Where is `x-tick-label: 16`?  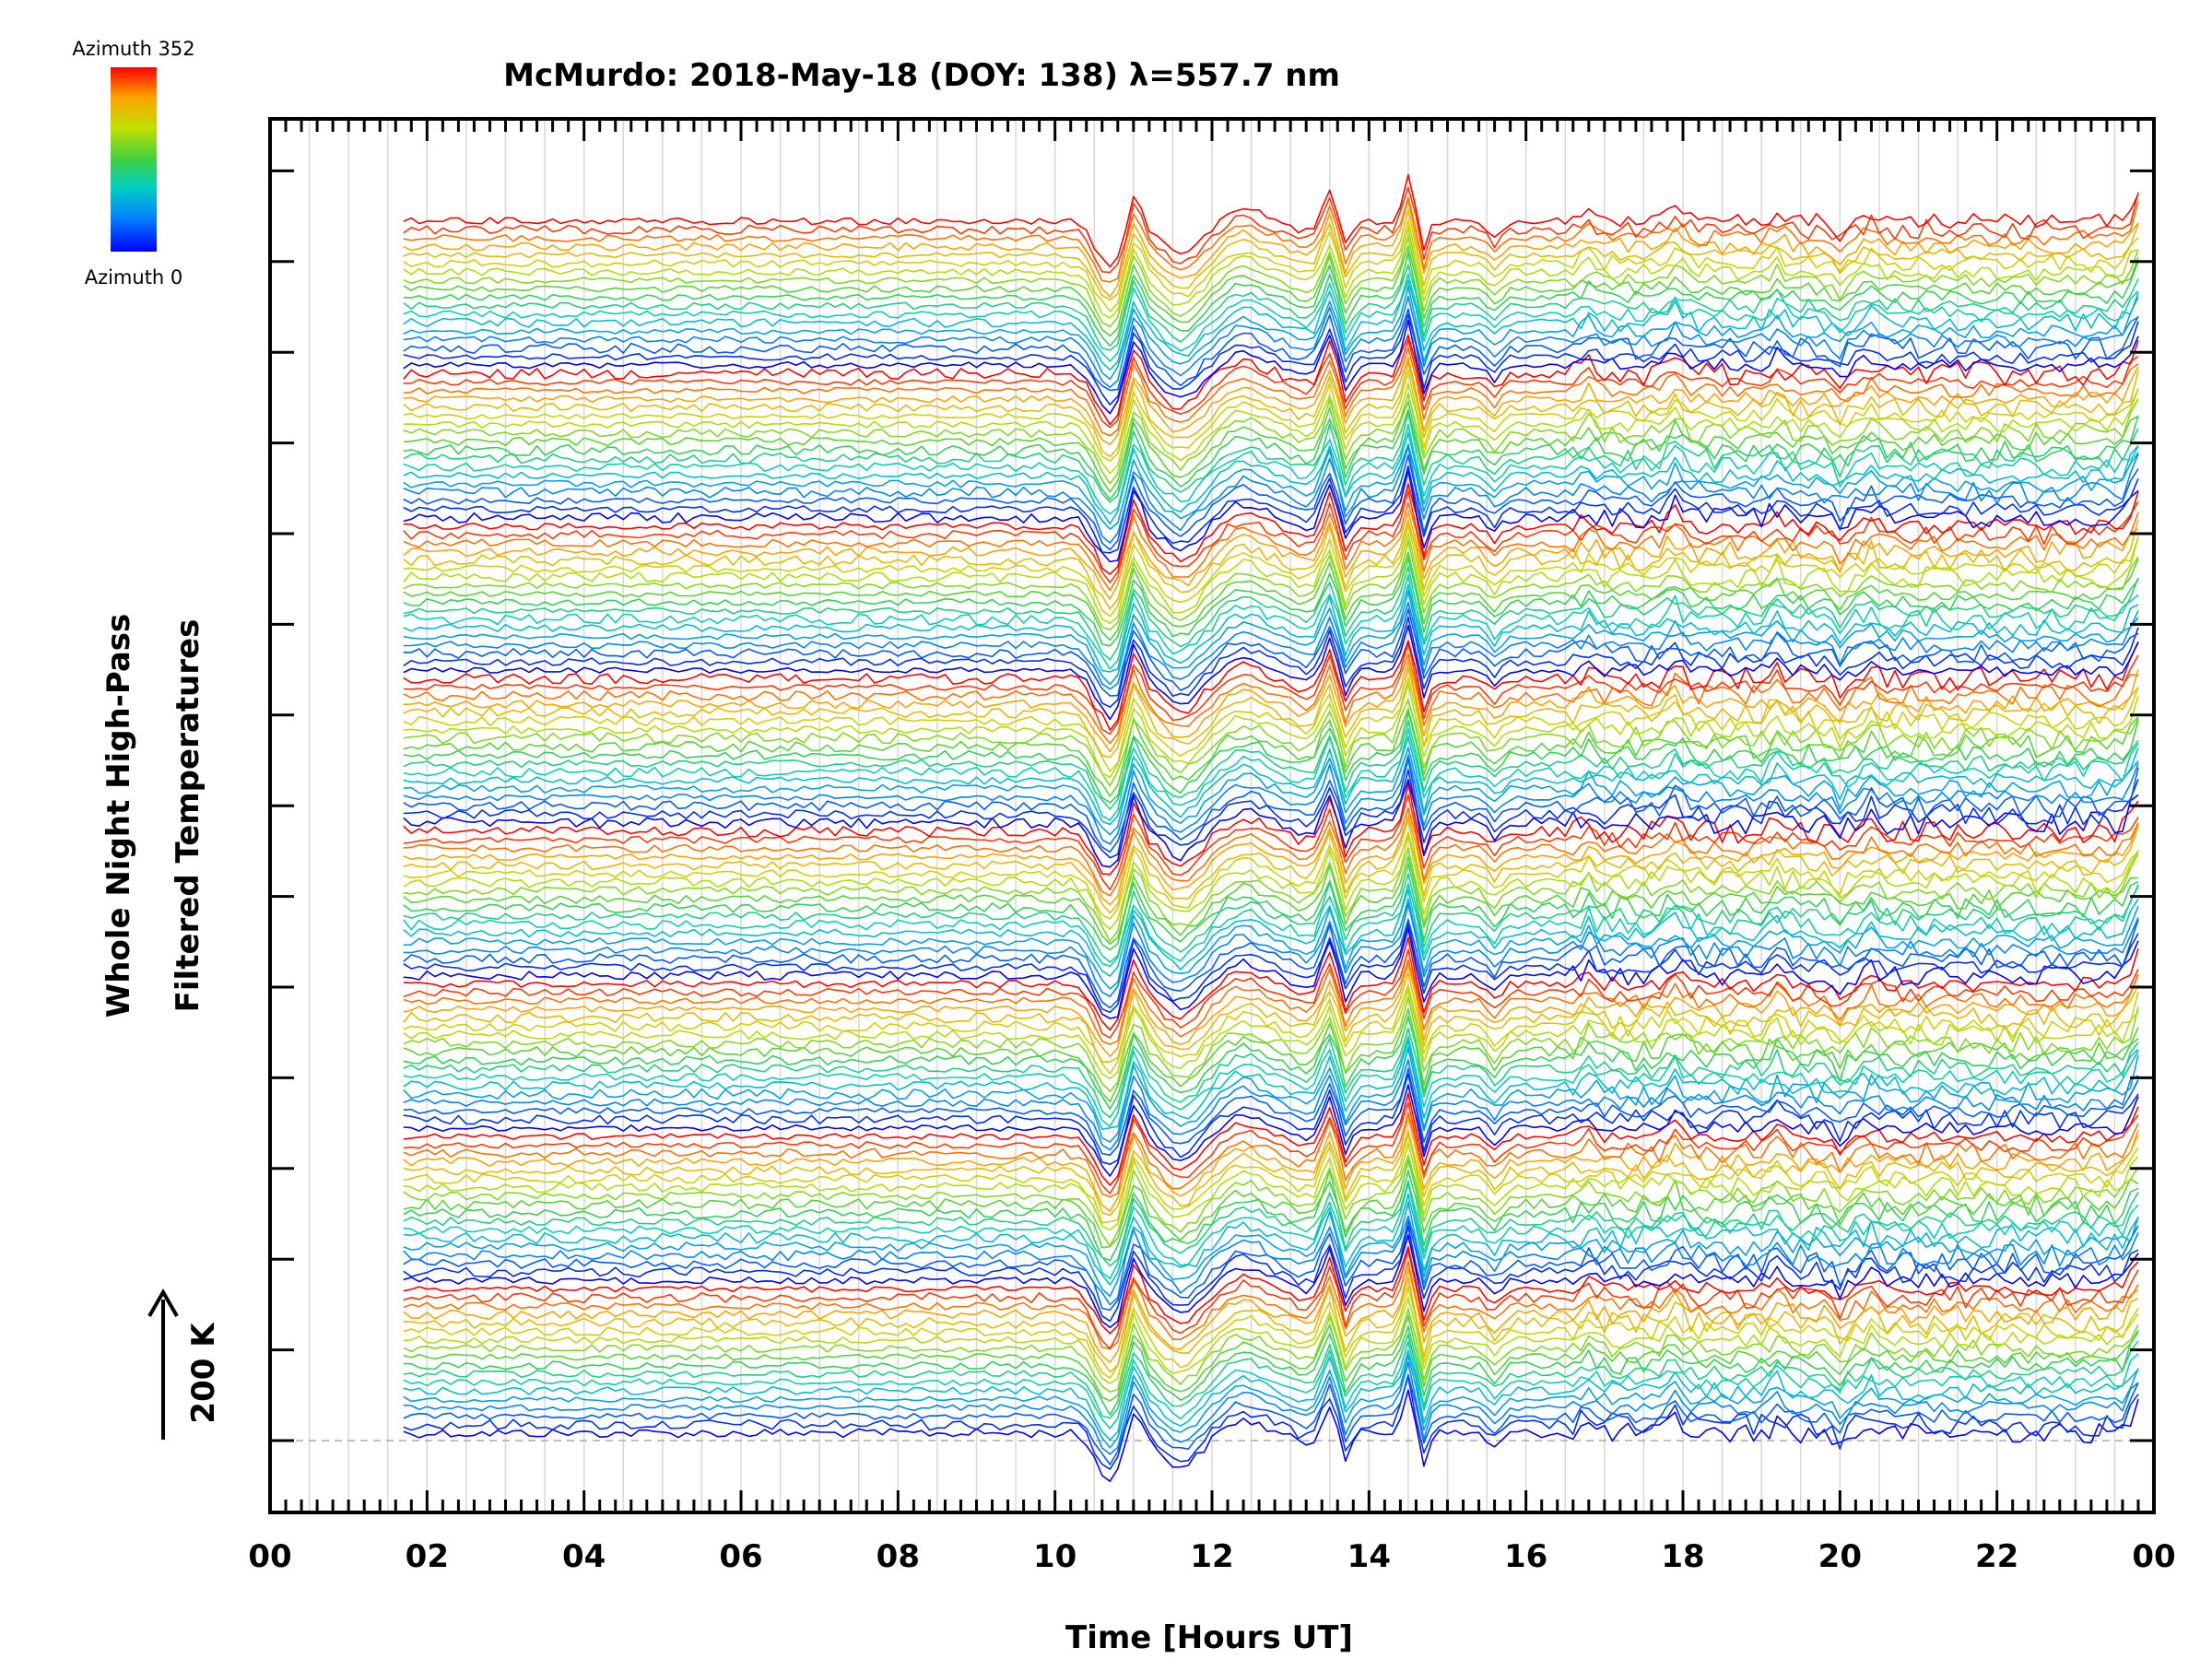 x-tick-label: 16 is located at coordinates (1525, 1556).